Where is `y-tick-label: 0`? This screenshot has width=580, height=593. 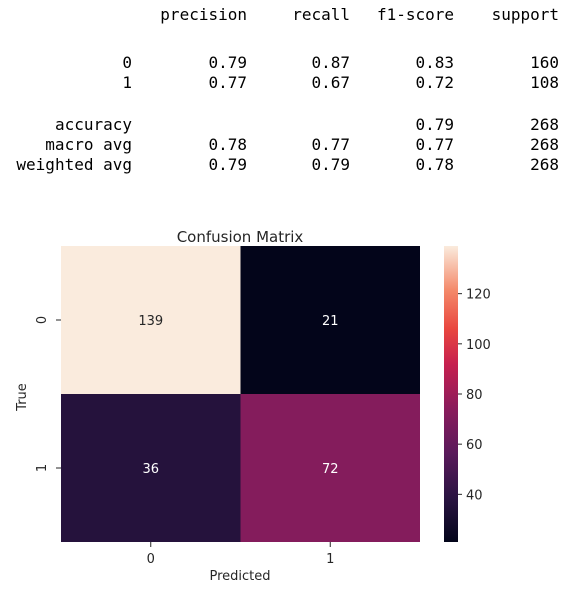 y-tick-label: 0 is located at coordinates (42, 320).